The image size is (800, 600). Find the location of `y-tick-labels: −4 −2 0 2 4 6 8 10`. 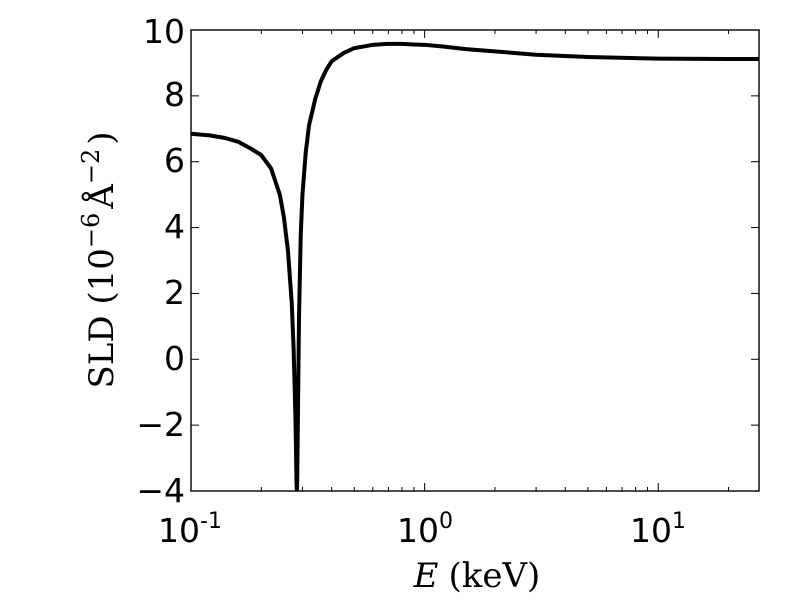

y-tick-labels: −4 −2 0 2 4 6 8 10 is located at coordinates (160, 261).